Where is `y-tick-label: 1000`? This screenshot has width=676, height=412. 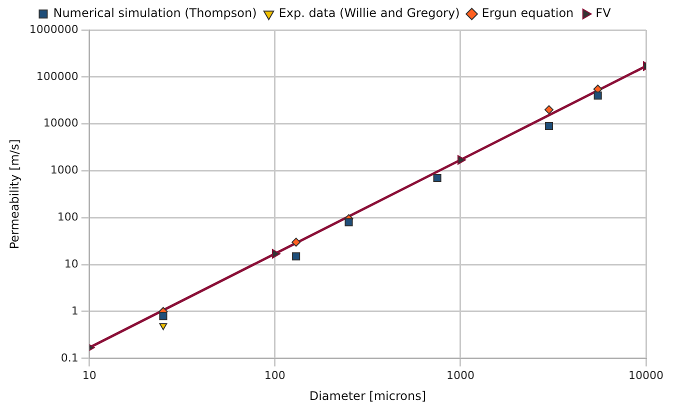
y-tick-label: 1000 is located at coordinates (64, 170).